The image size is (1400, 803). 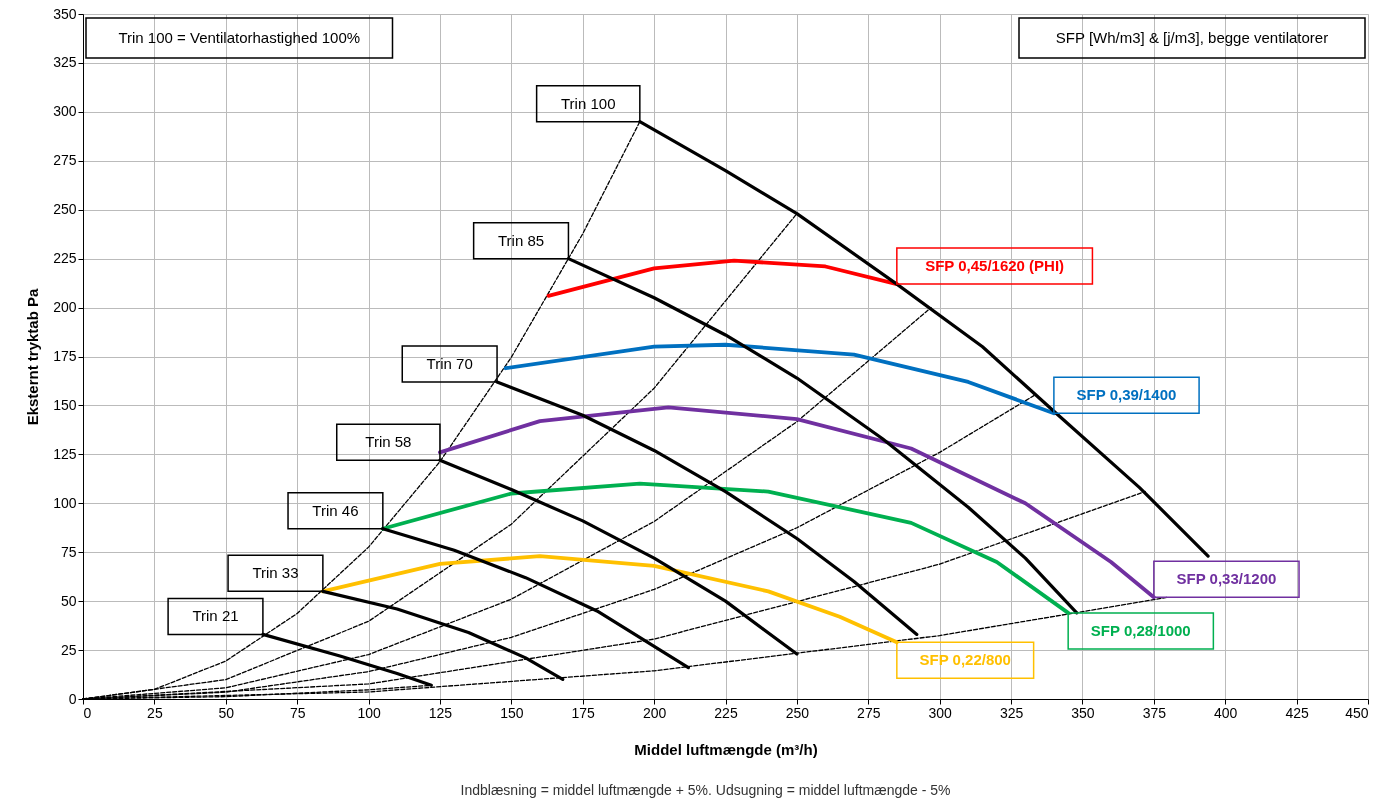 What do you see at coordinates (1083, 712) in the screenshot?
I see `x-tick-label: 350` at bounding box center [1083, 712].